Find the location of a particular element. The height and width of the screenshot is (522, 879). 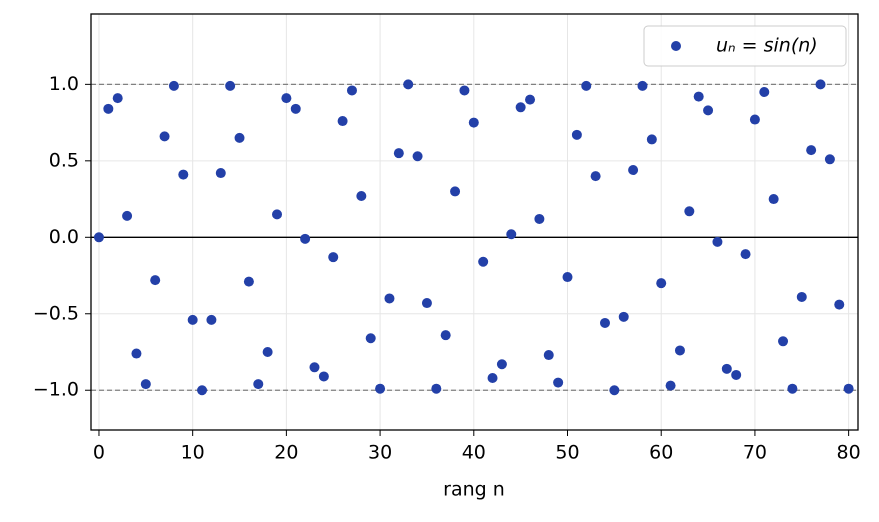

x-tick-label: 0 is located at coordinates (99, 453).